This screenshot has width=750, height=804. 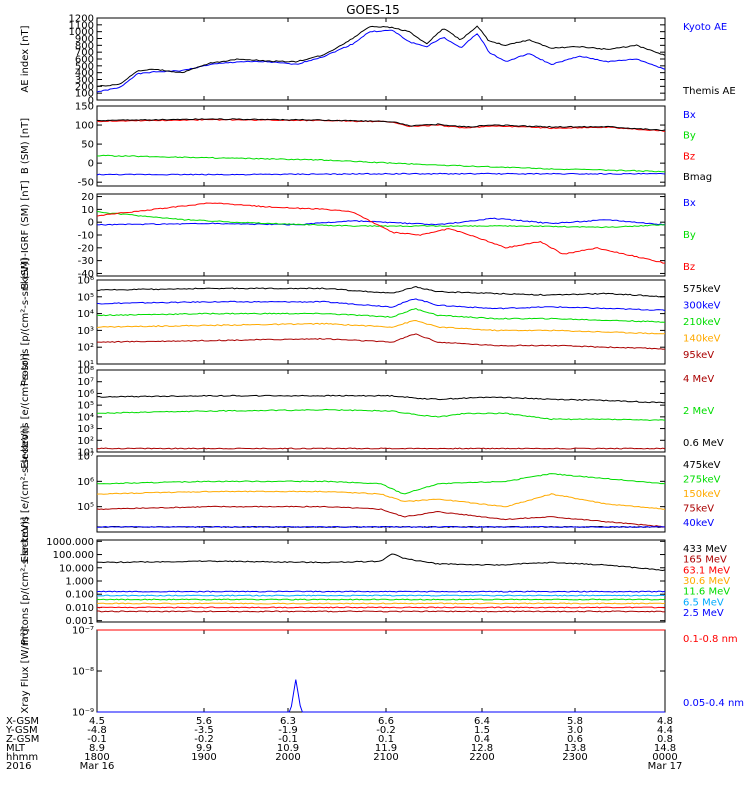 What do you see at coordinates (698, 355) in the screenshot?
I see `legend-protons-mev-4: 95keV` at bounding box center [698, 355].